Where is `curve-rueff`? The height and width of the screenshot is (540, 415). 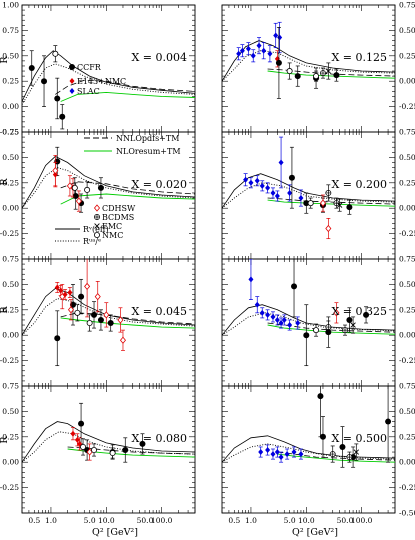 curve-rueff is located at coordinates (308, 324).